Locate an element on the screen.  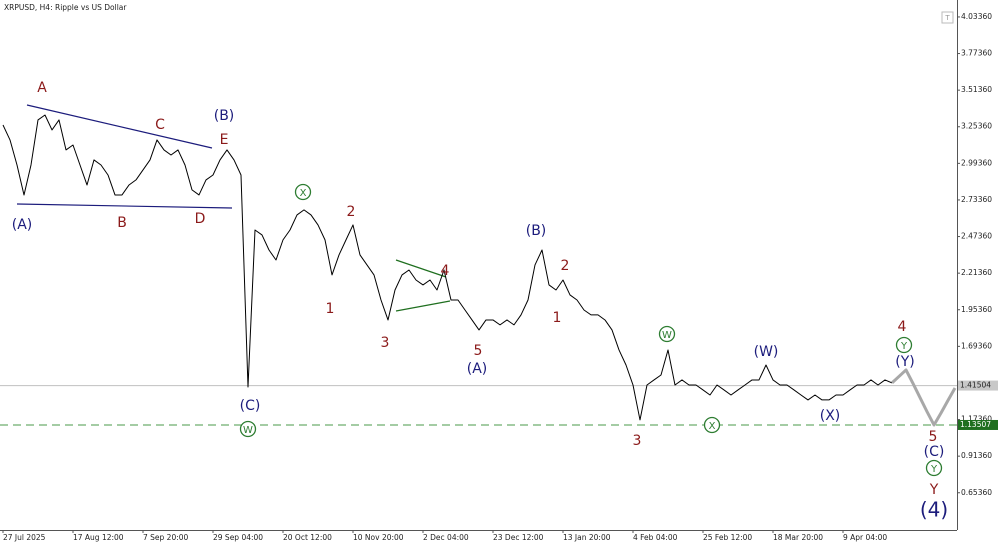
wave-label: (4) is located at coordinates (934, 510).